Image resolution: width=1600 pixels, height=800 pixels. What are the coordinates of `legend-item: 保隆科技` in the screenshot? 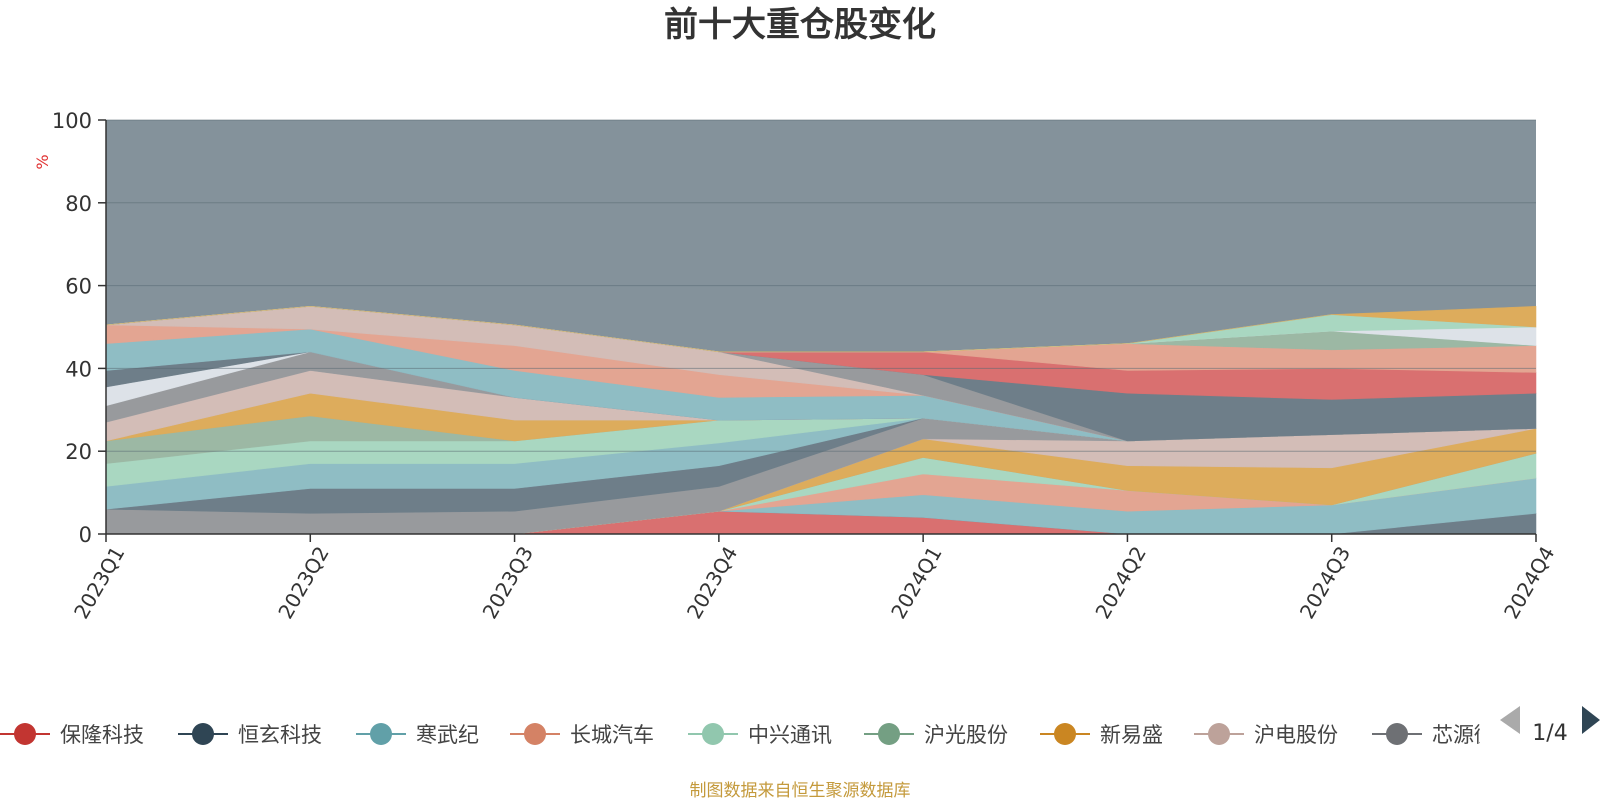 It's located at (72, 735).